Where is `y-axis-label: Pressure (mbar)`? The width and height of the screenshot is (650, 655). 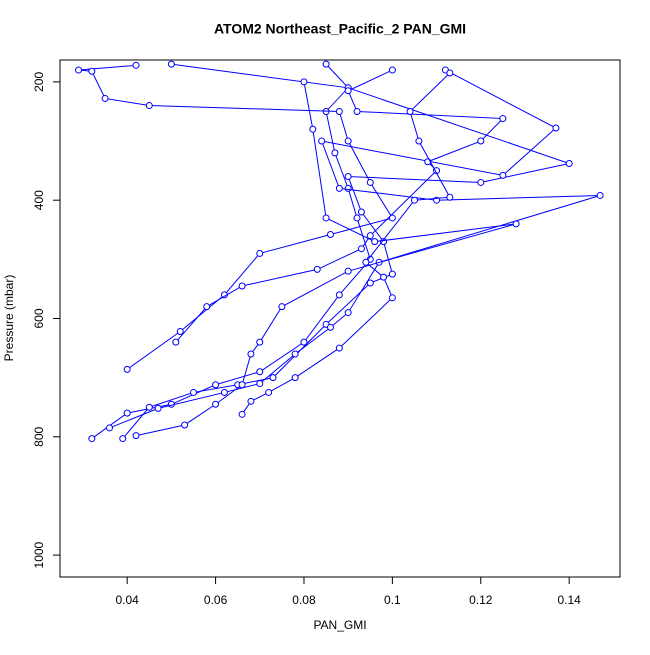
y-axis-label: Pressure (mbar) is located at coordinates (9, 318).